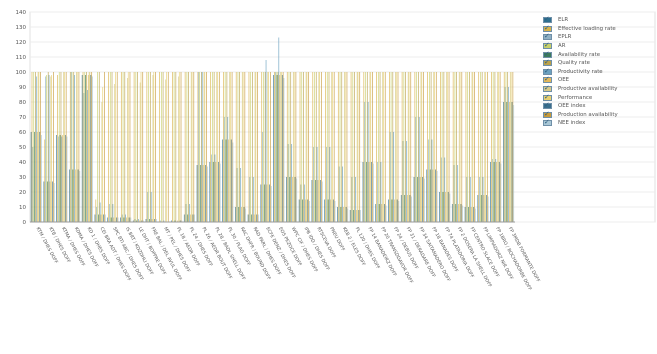 The width and height of the screenshot is (657, 354). I want to click on legend-item: ✓ Effective loading rate, so click(597, 29).